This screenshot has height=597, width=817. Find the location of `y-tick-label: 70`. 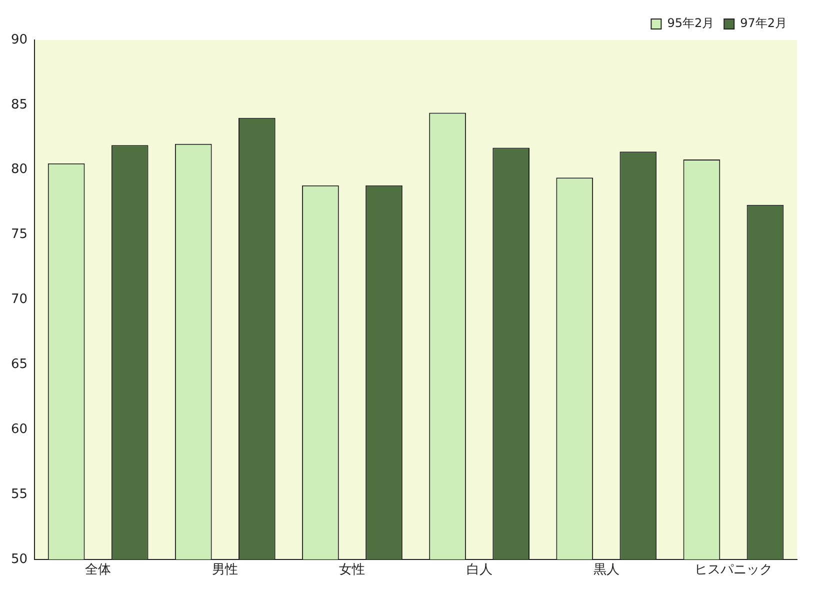

y-tick-label: 70 is located at coordinates (19, 300).